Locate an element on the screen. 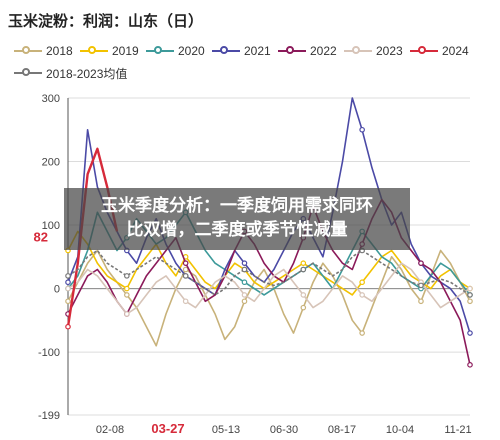  legend-item: 2019 is located at coordinates (113, 51).